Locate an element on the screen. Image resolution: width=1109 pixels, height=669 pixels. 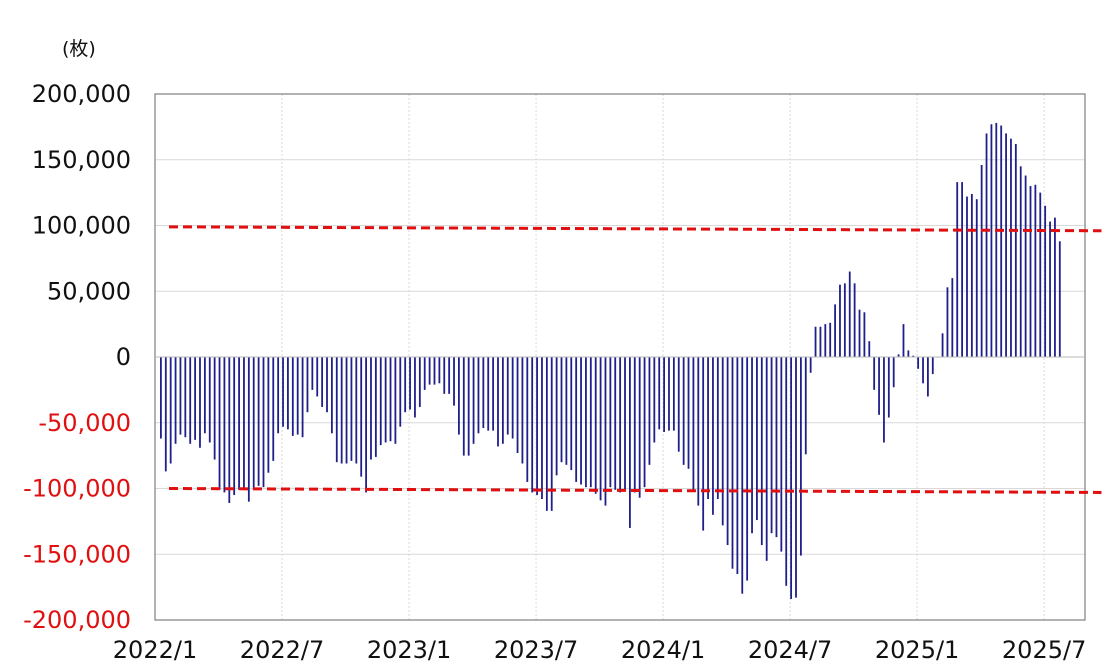
x-tick-label: 2023/1 is located at coordinates (409, 650).